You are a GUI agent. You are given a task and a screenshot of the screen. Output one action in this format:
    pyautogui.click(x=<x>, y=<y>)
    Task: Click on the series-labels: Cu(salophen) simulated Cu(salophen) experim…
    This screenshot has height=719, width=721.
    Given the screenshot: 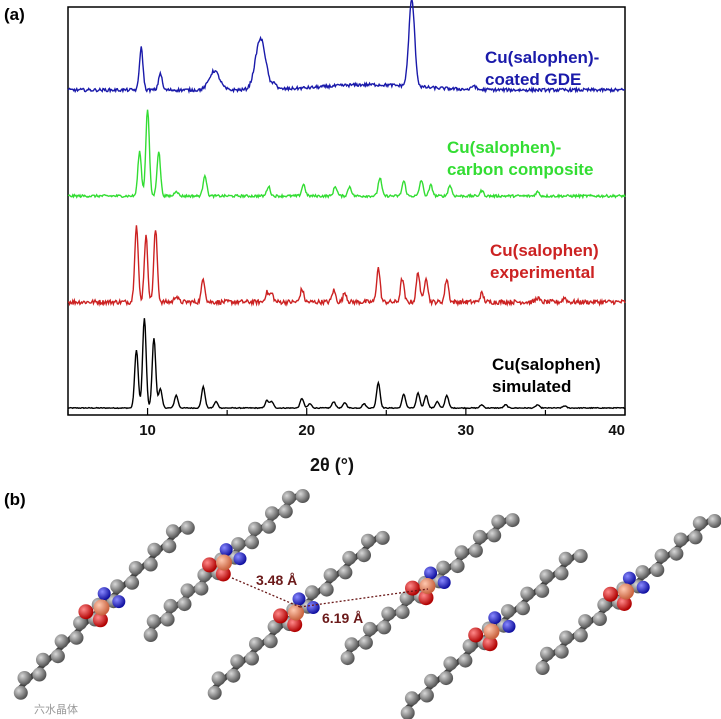 What is the action you would take?
    pyautogui.click(x=524, y=222)
    